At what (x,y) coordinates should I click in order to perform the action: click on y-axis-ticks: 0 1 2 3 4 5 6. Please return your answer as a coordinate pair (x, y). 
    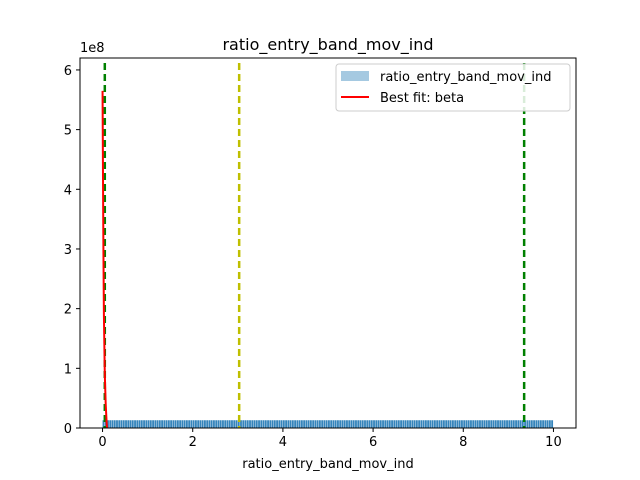
    Looking at the image, I should click on (72, 250).